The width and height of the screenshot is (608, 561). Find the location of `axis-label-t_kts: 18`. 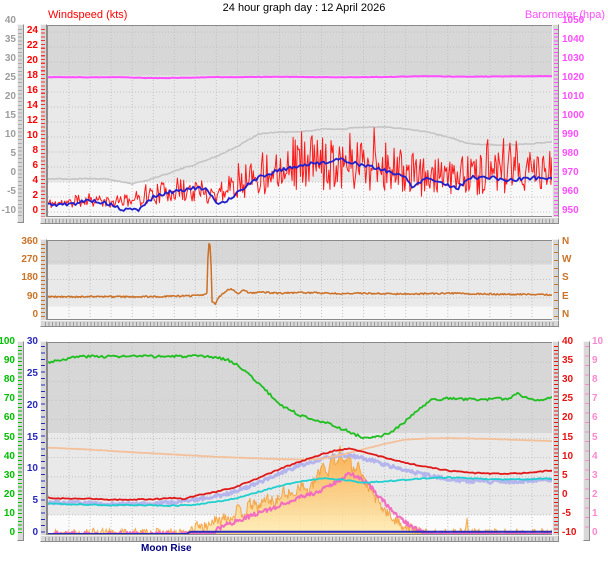

axis-label-t_kts: 18 is located at coordinates (32, 75).